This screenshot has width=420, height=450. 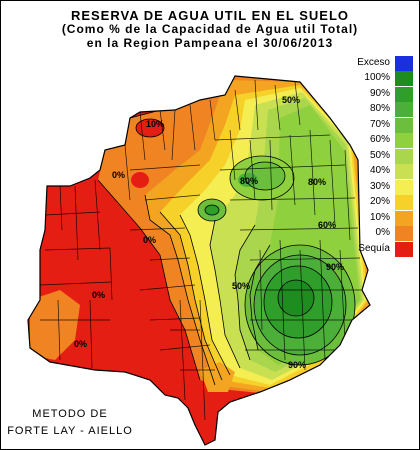 I want to click on legend-label: 60%, so click(x=379, y=139).